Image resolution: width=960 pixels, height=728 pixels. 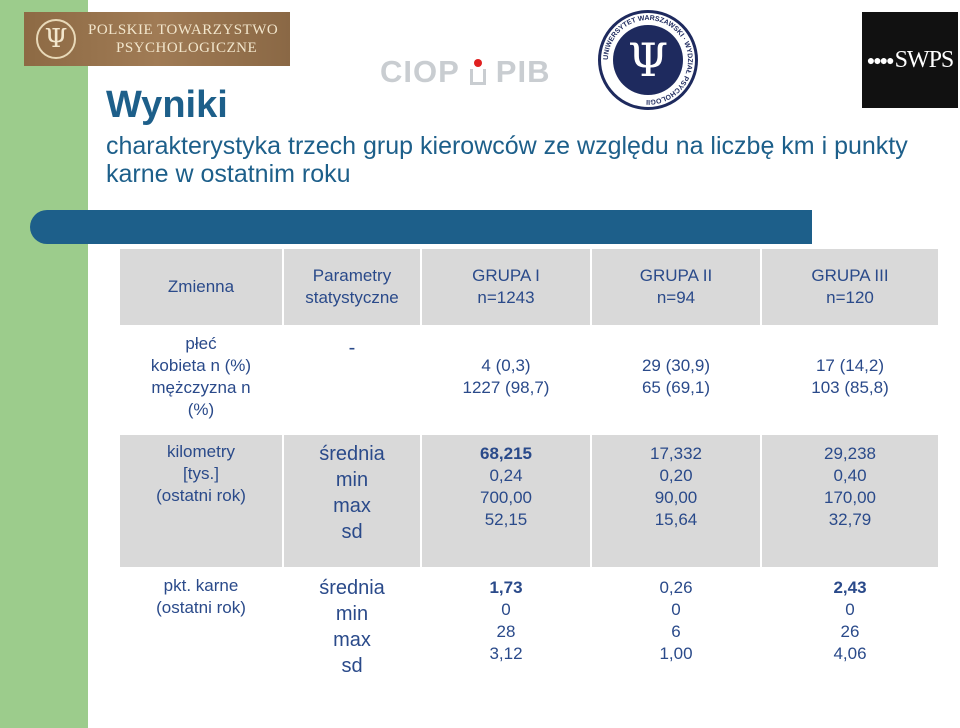 What do you see at coordinates (352, 348) in the screenshot?
I see `row1-stat-line-0: -` at bounding box center [352, 348].